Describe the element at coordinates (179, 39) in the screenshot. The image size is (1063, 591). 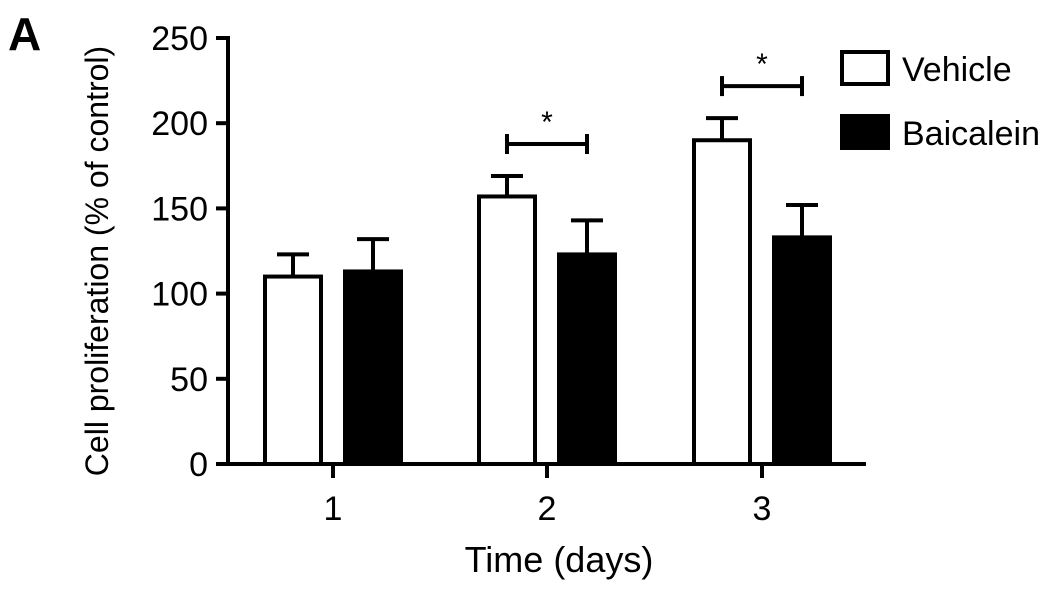
I see `y-tick-label: 250` at that location.